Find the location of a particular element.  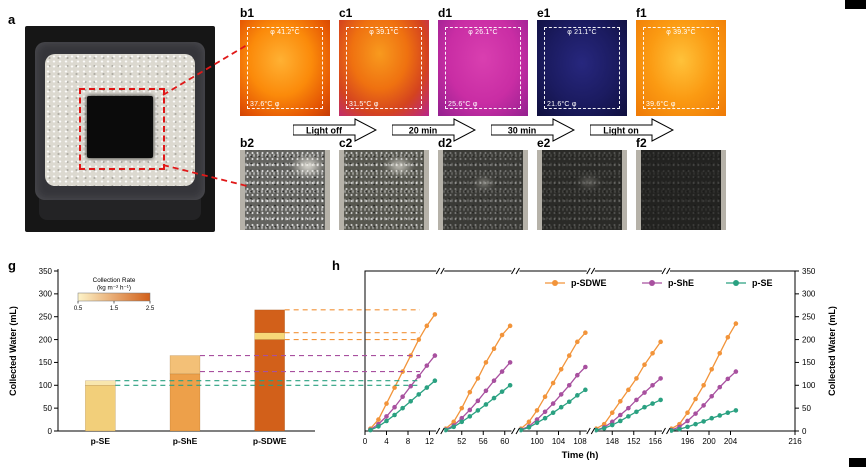

thermal-image-e1: φ 21.1°C 21.6°C φ is located at coordinates (582, 68).